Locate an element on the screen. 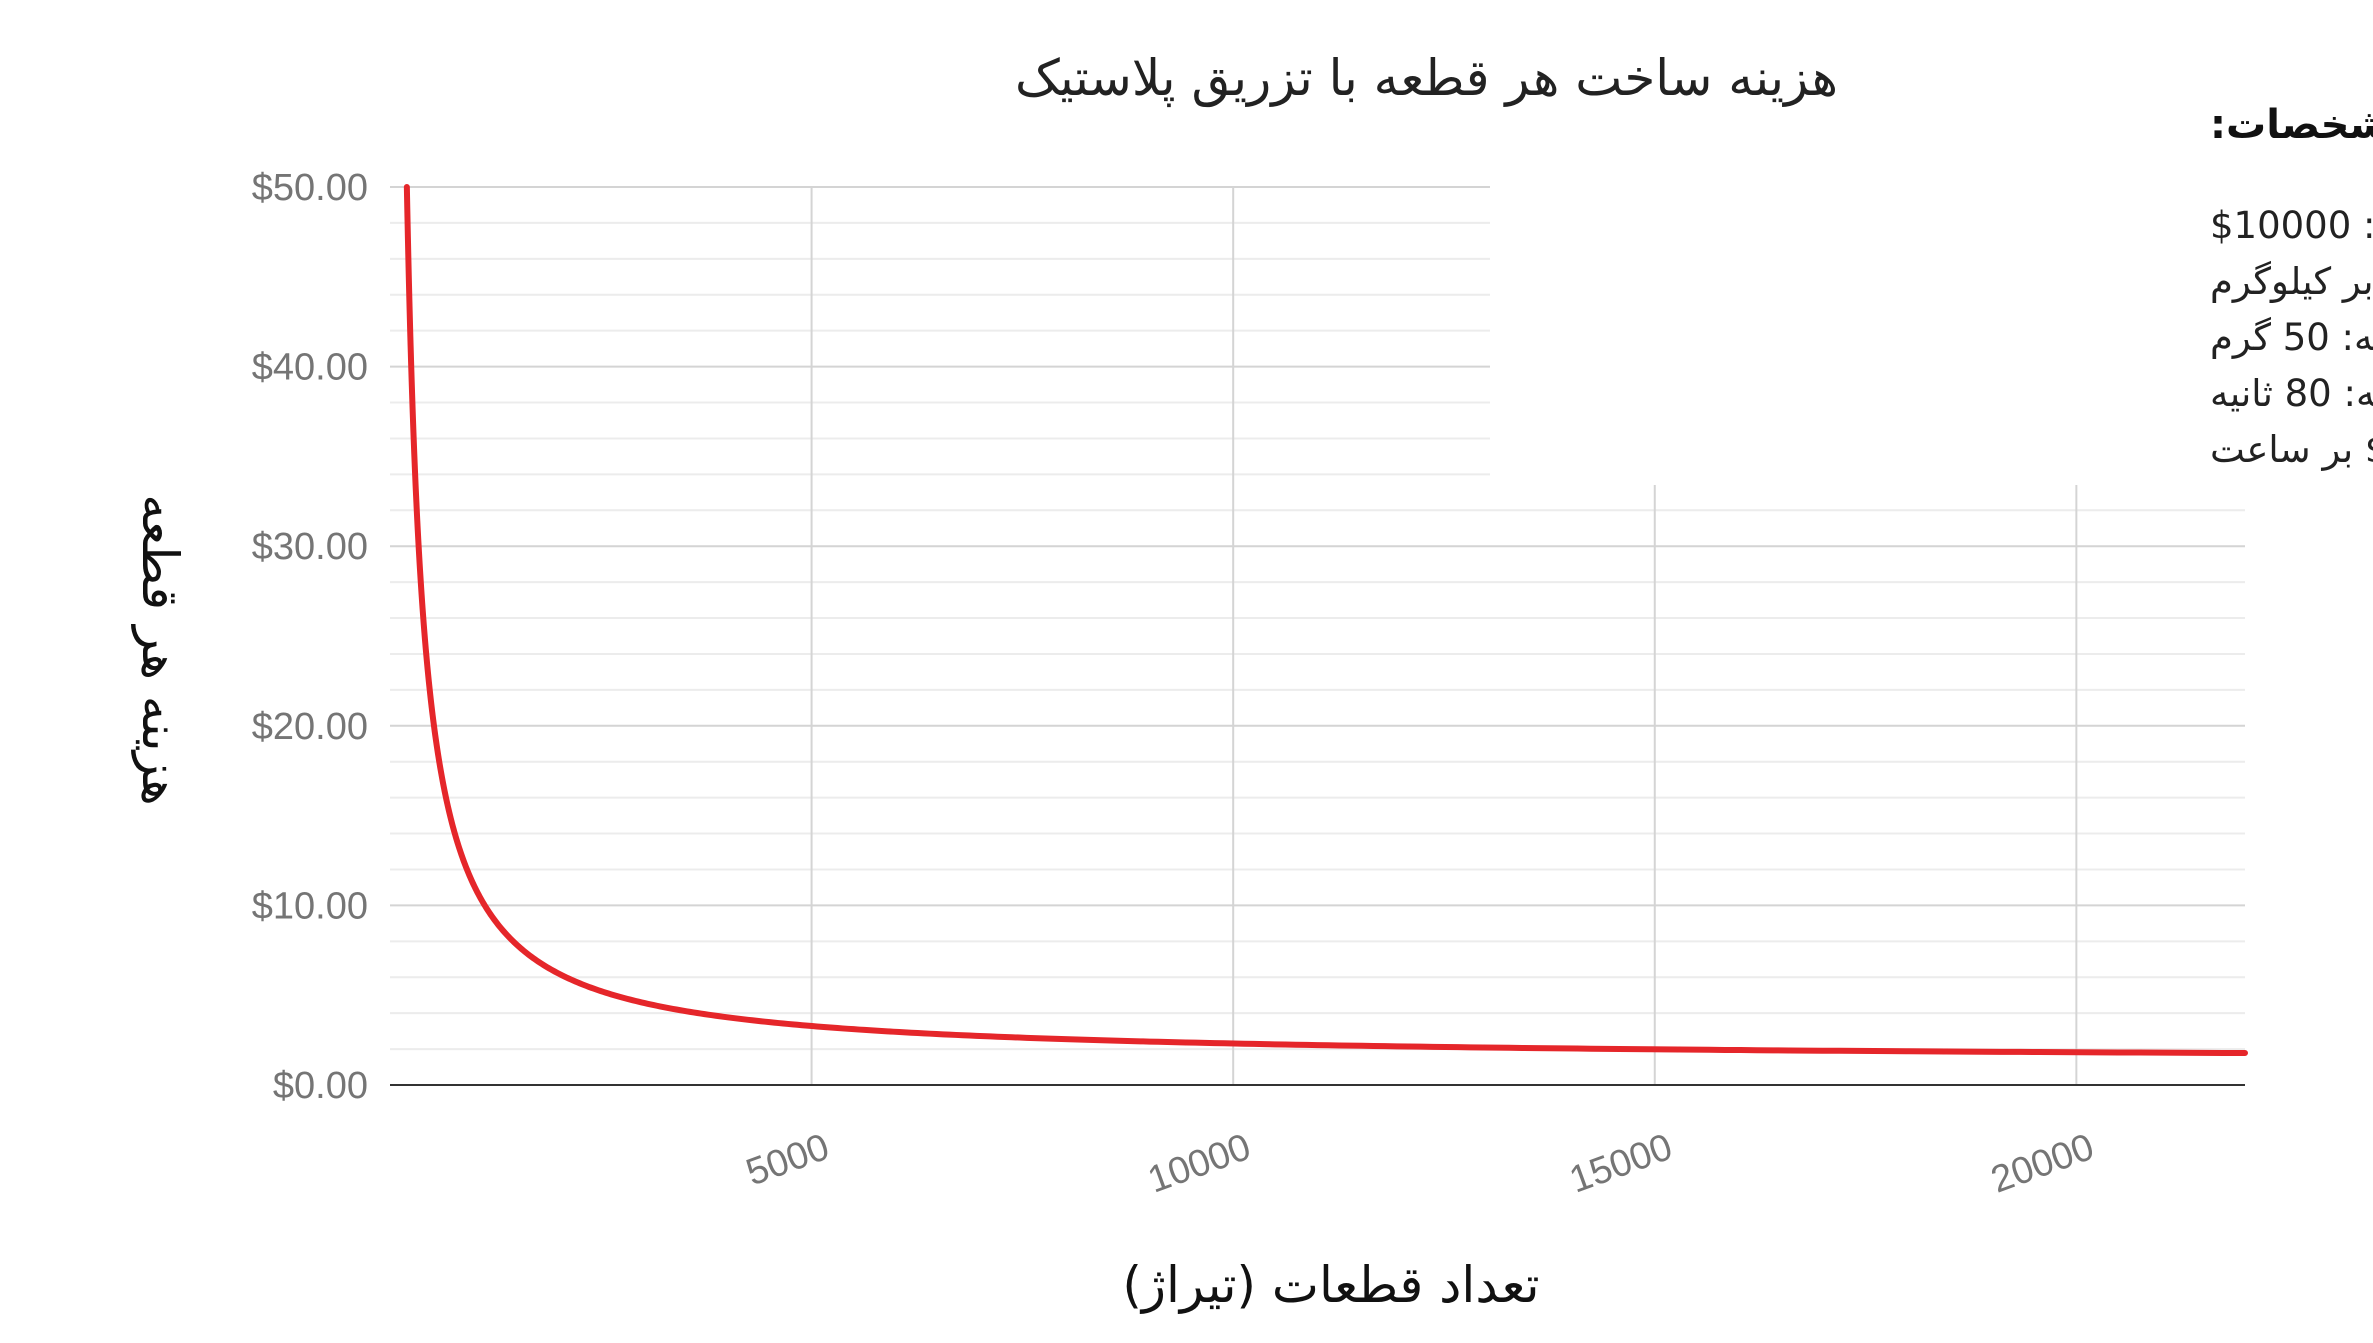  spec-line: هزینه مواد اولیه: 10$ بر کیلوگرم is located at coordinates (2291, 281).